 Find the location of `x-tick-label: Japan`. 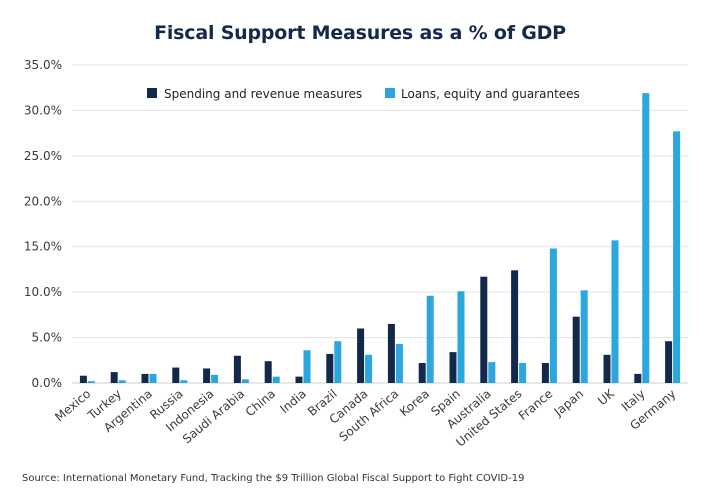

x-tick-label: Japan is located at coordinates (568, 403).